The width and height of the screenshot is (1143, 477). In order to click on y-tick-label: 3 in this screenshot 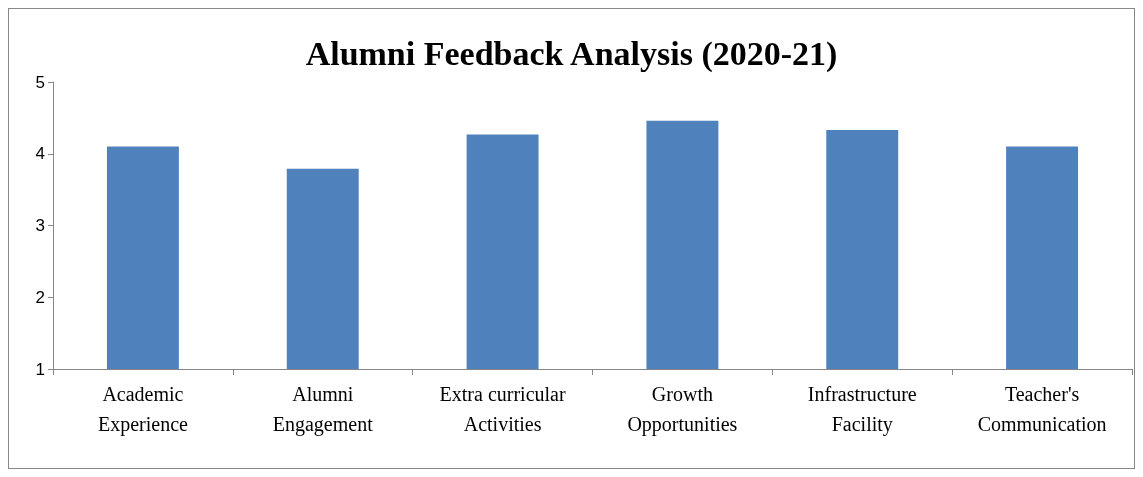, I will do `click(40, 225)`.